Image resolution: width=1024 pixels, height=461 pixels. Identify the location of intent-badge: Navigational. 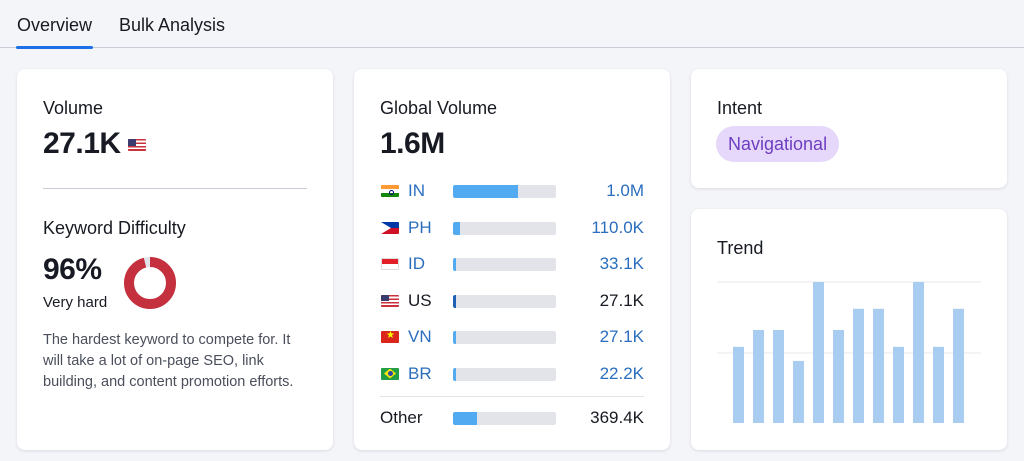
(778, 144).